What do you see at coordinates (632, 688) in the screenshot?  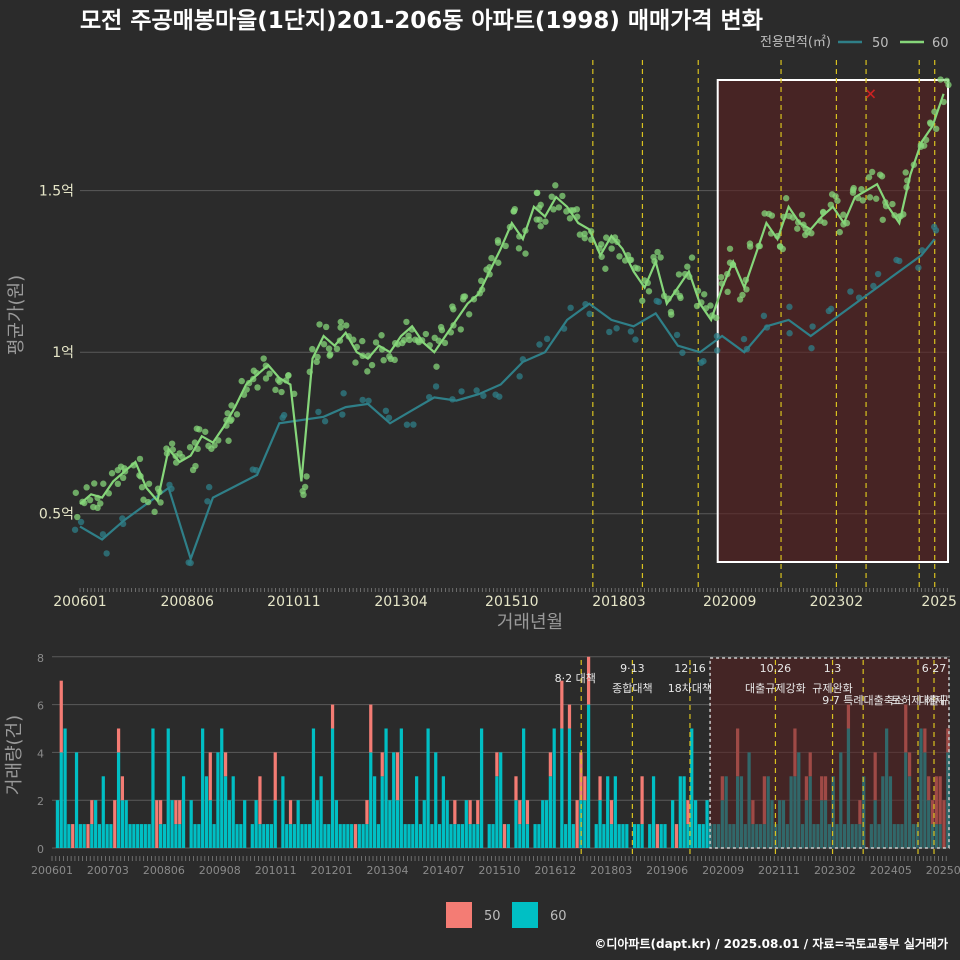 I see `policy-sublabel: 종합대책` at bounding box center [632, 688].